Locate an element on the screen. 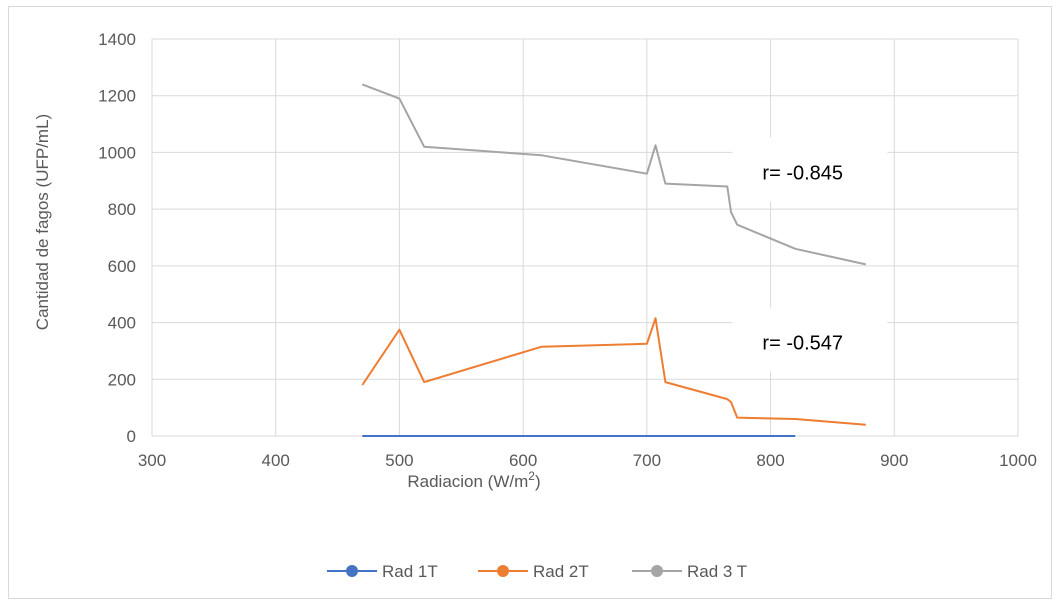 The image size is (1060, 605). y-tick-label-0: 0 is located at coordinates (131, 436).